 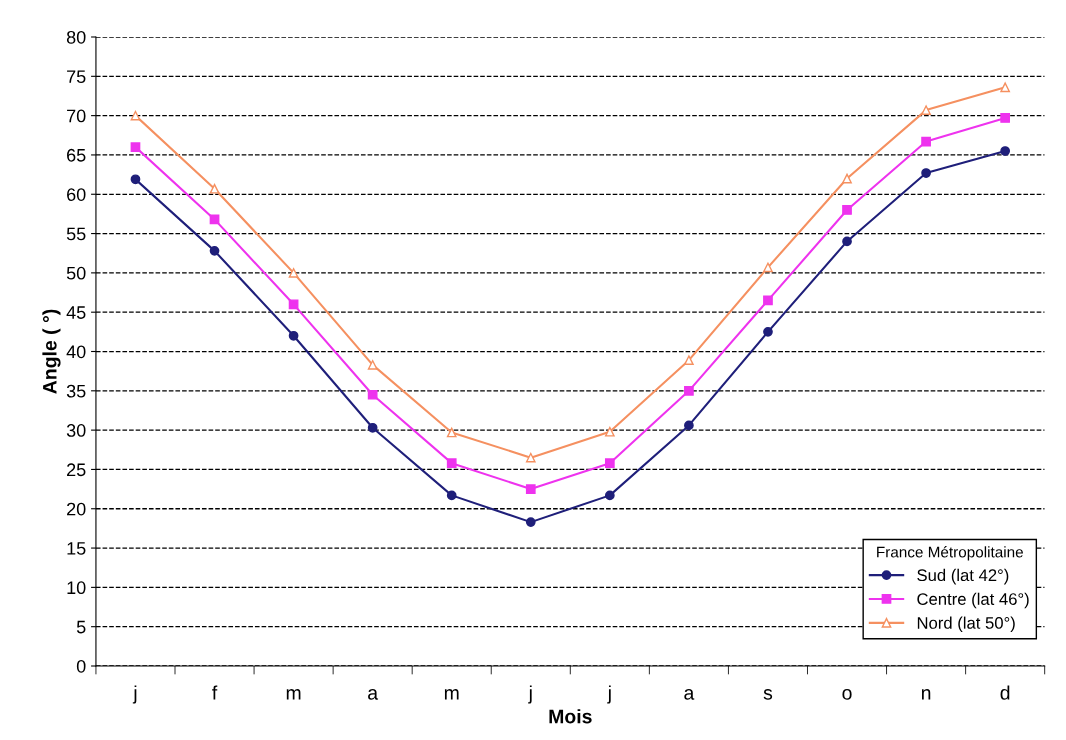 I want to click on y-tick-label: 65, so click(x=76, y=155).